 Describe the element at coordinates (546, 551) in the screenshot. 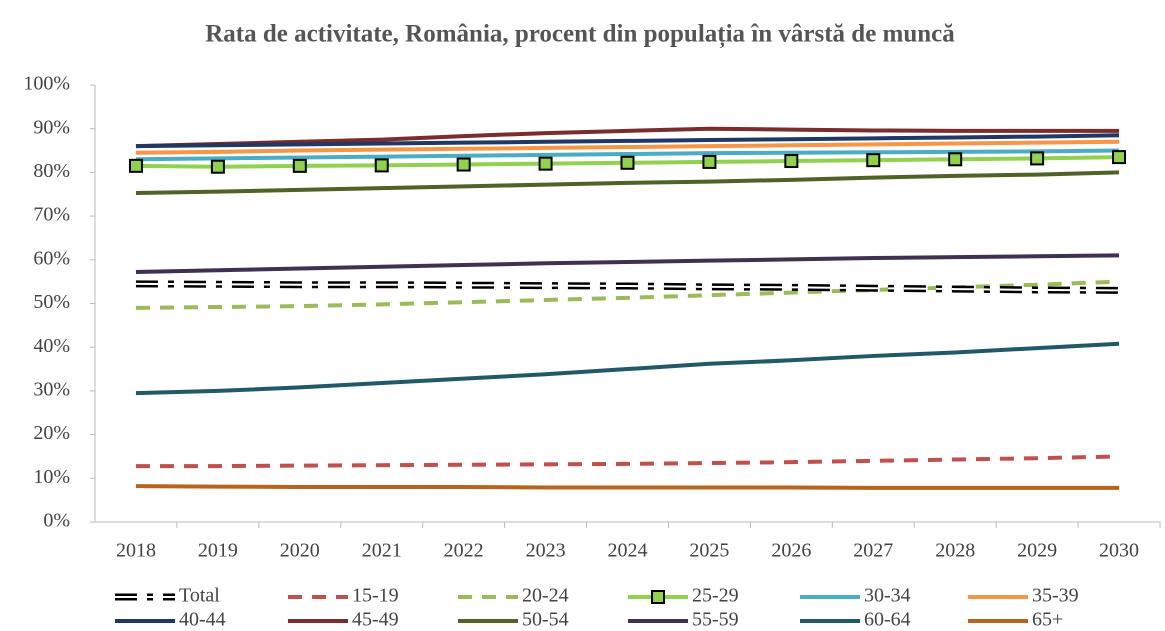

I see `x-tick-label: 2023` at that location.